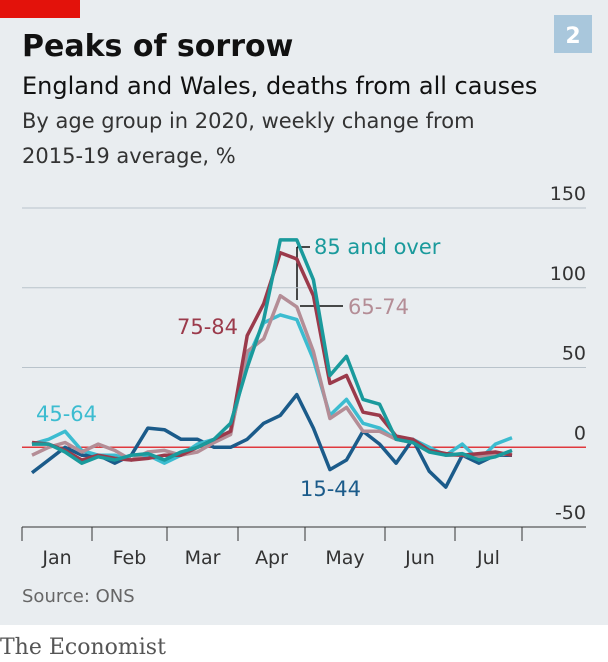 The width and height of the screenshot is (608, 662). I want to click on series-label: 65-74, so click(378, 307).